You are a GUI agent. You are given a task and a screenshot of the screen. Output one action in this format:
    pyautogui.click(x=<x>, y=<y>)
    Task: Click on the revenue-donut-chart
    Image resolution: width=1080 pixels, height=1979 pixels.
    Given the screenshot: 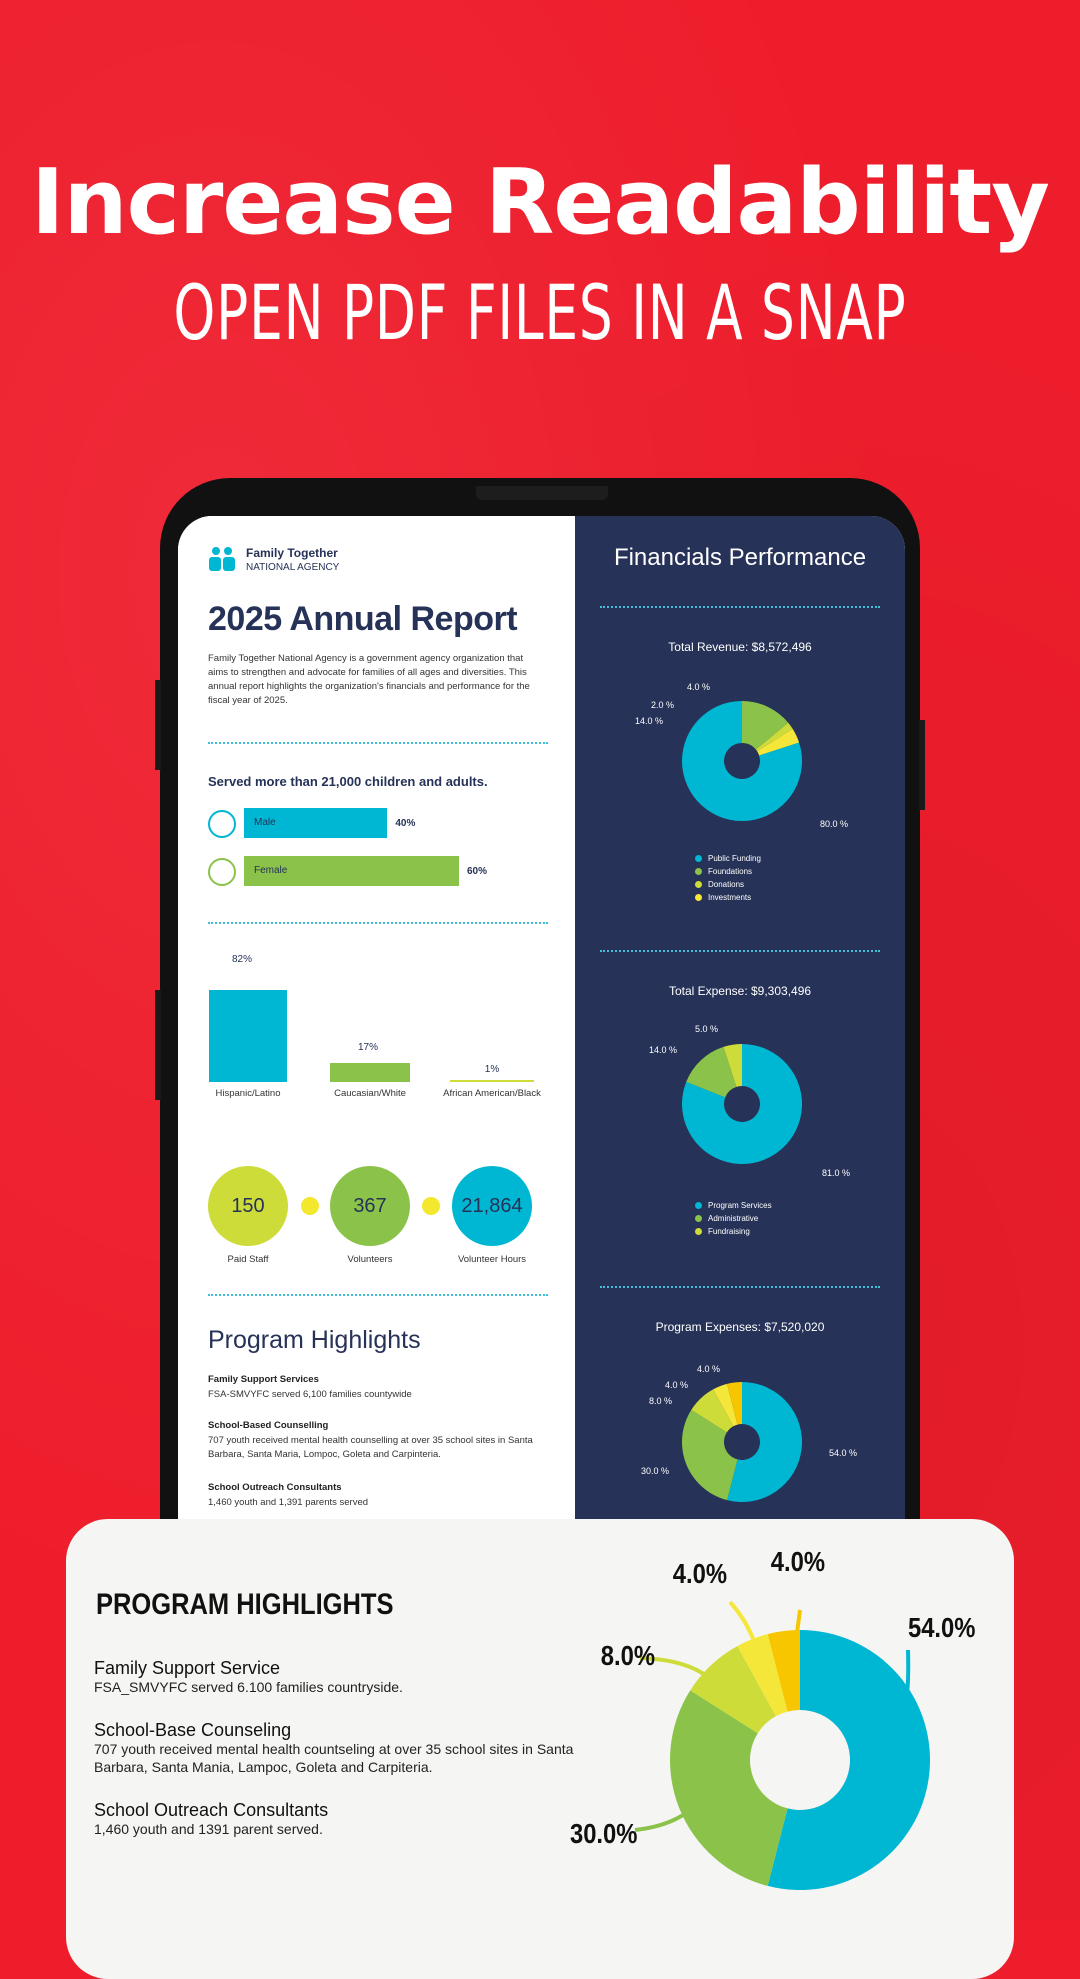 What is the action you would take?
    pyautogui.click(x=742, y=761)
    